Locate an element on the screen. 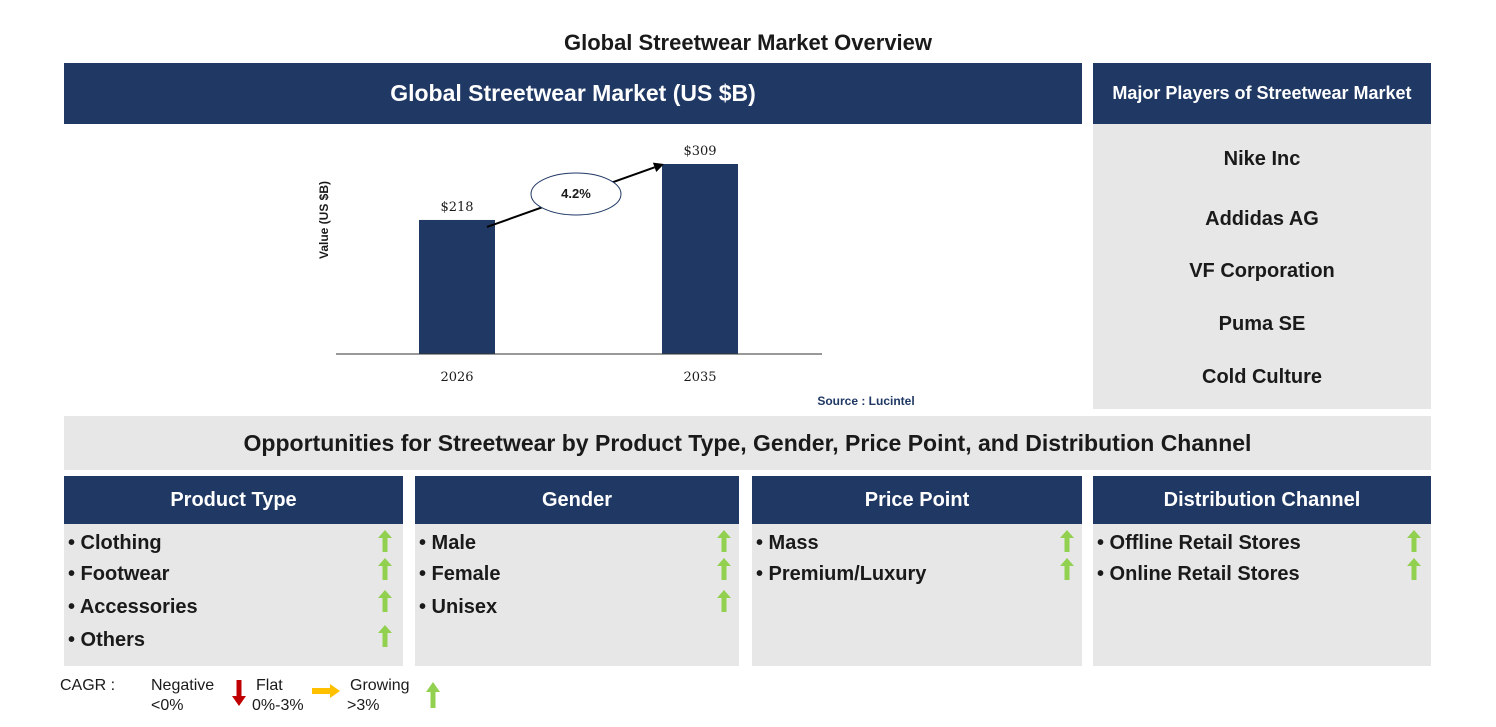 Image resolution: width=1496 pixels, height=727 pixels. bar-2026 is located at coordinates (457, 286).